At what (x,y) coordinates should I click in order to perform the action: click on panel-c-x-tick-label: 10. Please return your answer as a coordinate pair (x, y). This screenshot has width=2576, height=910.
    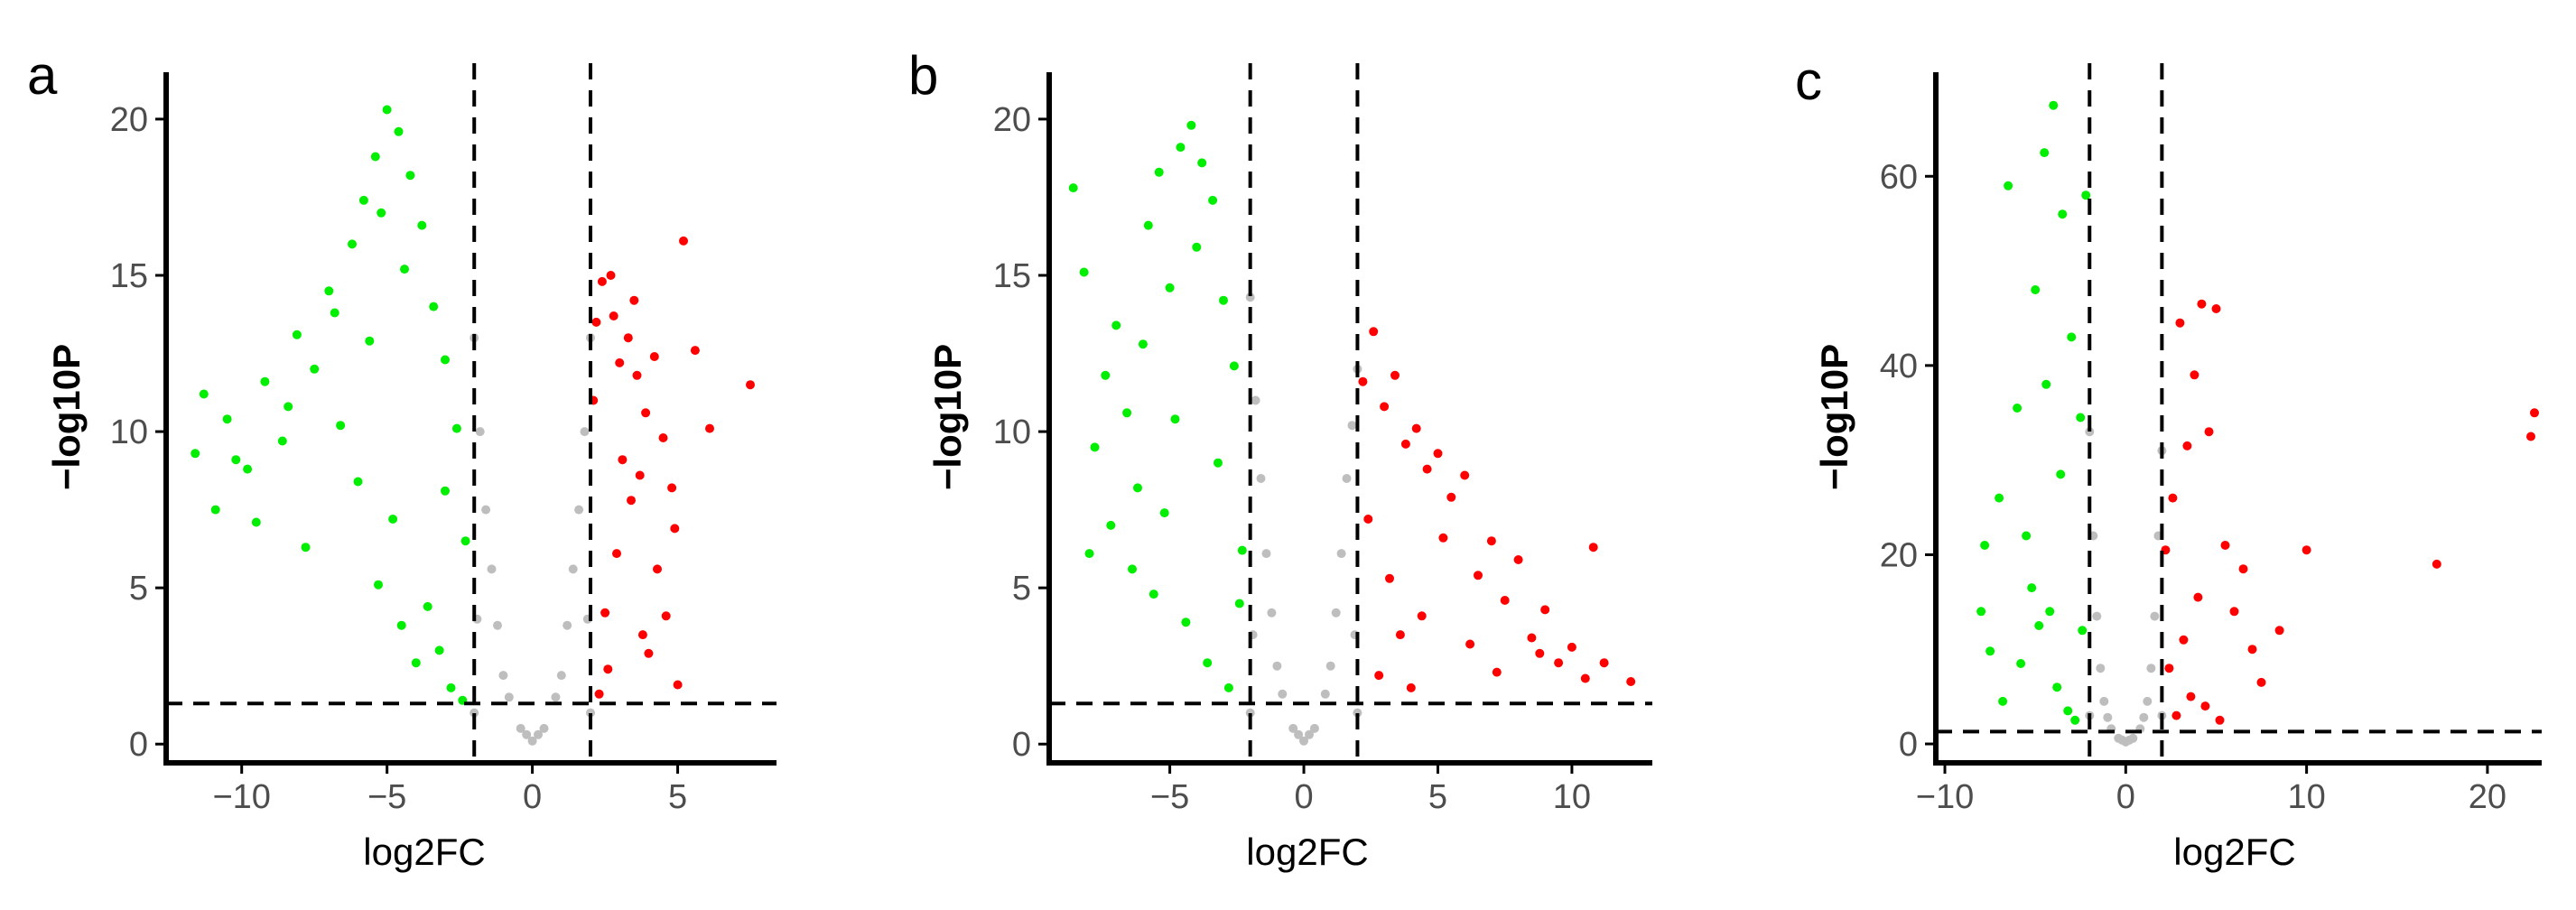
    Looking at the image, I should click on (2306, 797).